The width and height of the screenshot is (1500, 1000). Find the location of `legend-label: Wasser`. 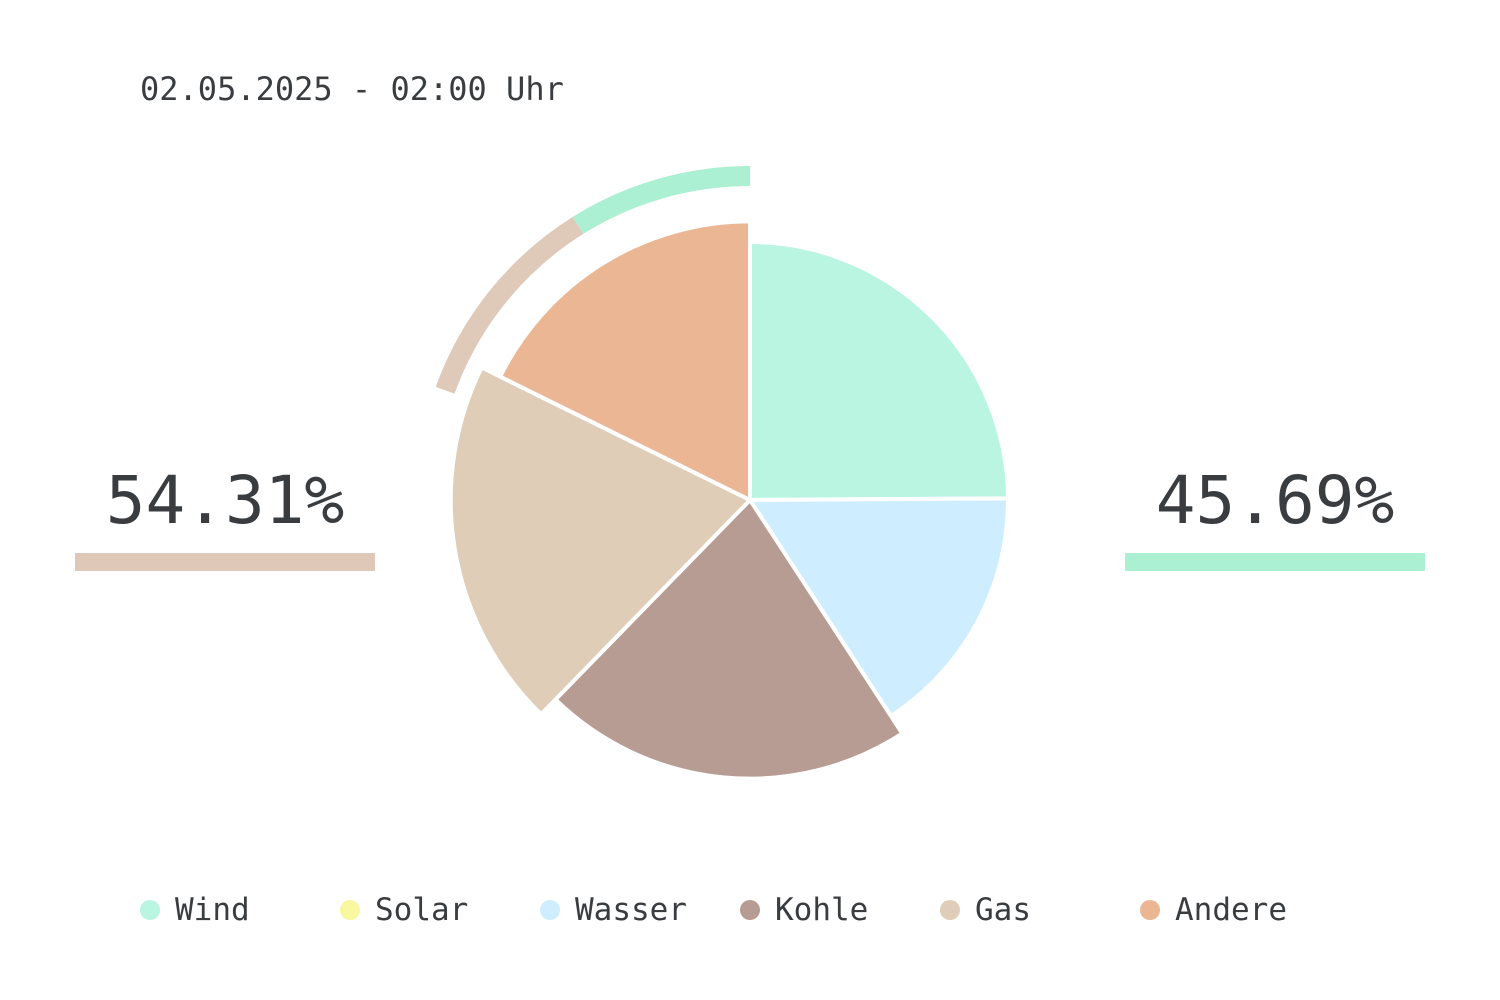

legend-label: Wasser is located at coordinates (631, 910).